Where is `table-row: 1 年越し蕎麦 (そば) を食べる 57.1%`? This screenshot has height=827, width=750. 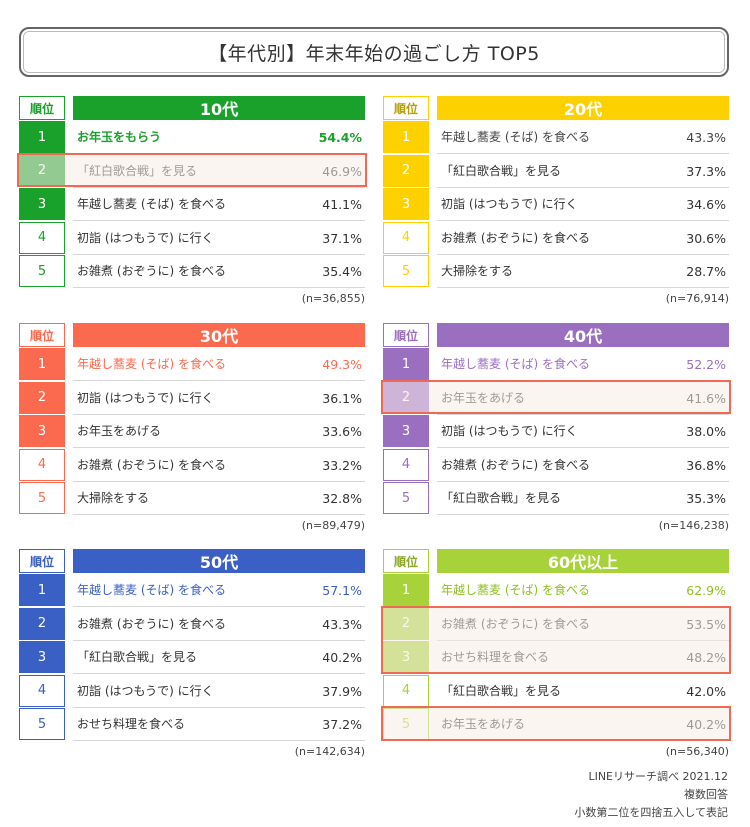
table-row: 1 年越し蕎麦 (そば) を食べる 57.1% is located at coordinates (192, 590).